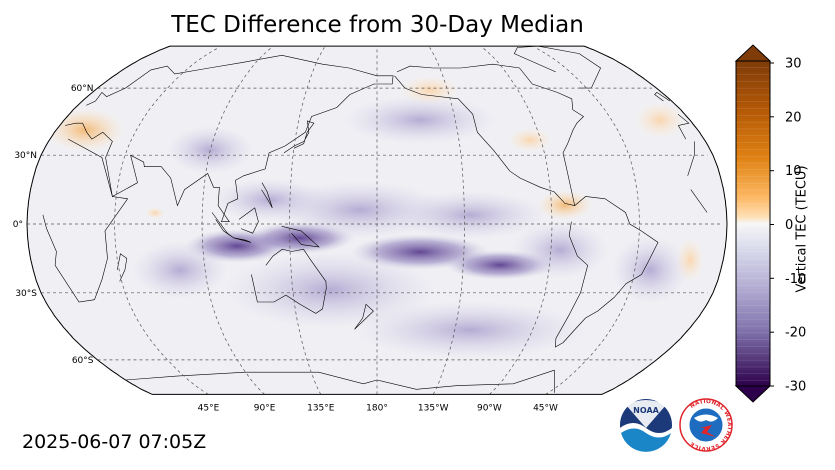  I want to click on timestamp: 2025-06-07 07:05Z, so click(114, 442).